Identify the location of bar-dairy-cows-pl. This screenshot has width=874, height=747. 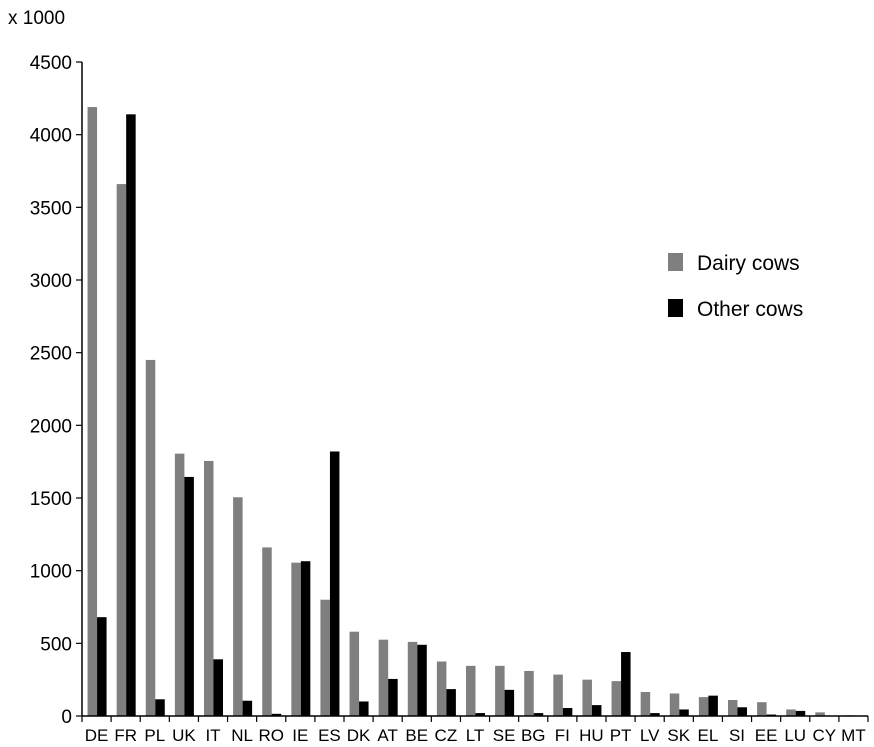
(150, 537).